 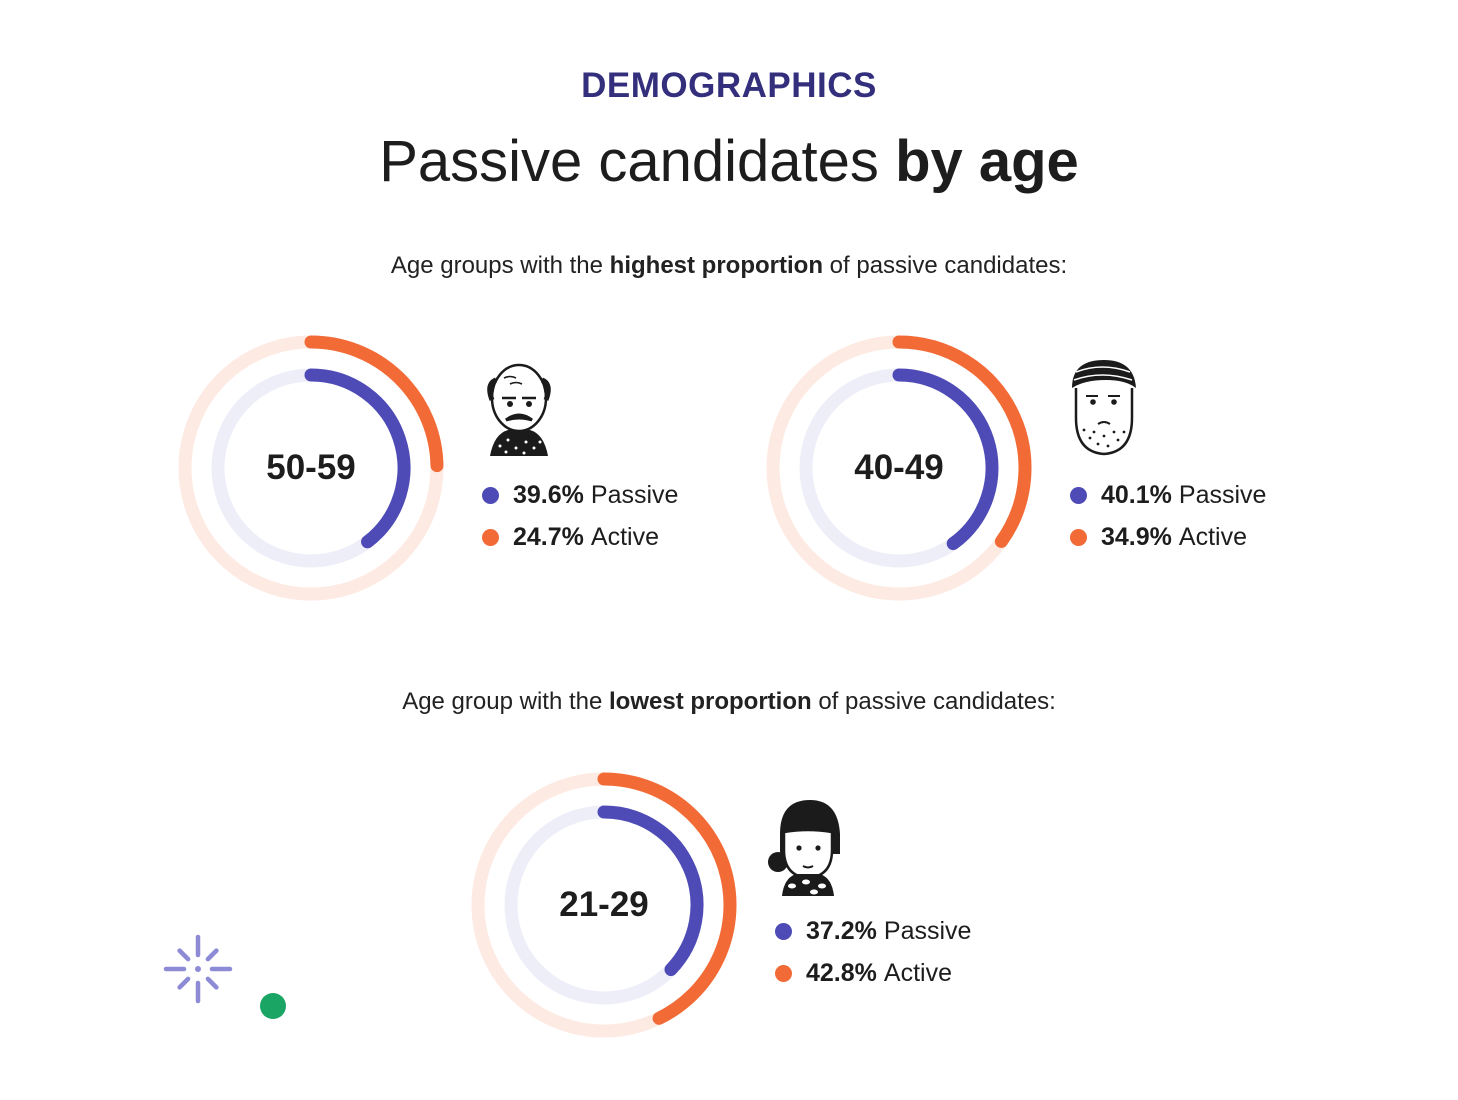 I want to click on legend-item-active: 34.9% Active, so click(x=1168, y=537).